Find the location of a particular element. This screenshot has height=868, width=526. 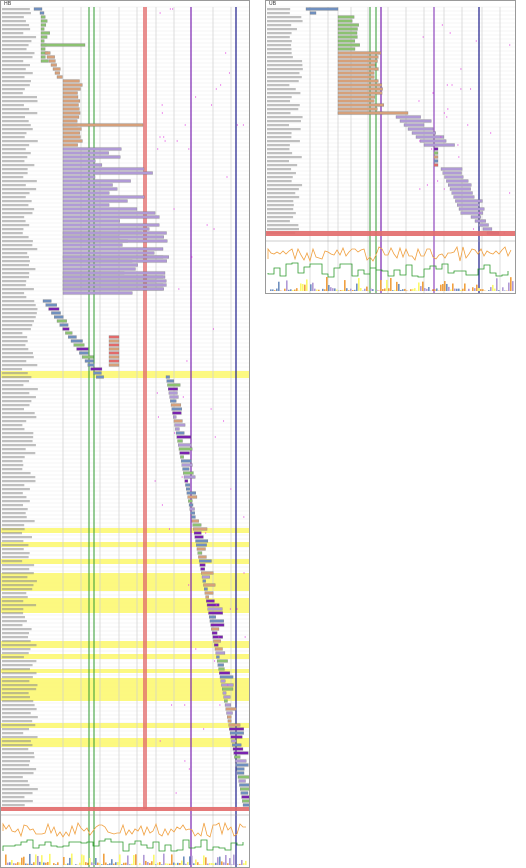

cpu-usage-line is located at coordinates (389, 254).